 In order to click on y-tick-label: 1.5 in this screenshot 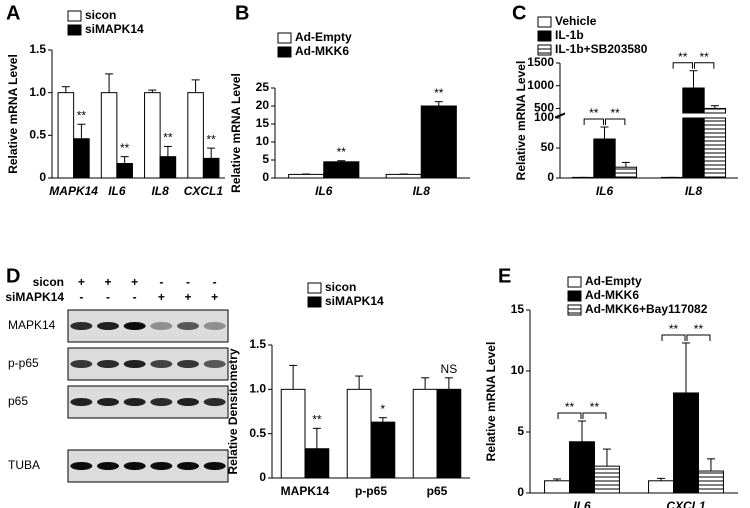, I will do `click(37, 49)`.